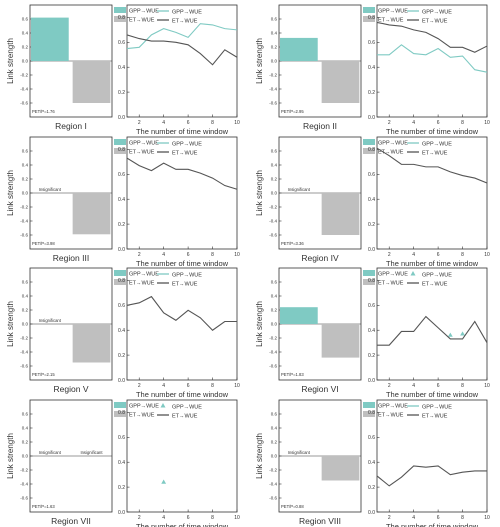 The height and width of the screenshot is (527, 500). I want to click on region-label: Region VI, so click(319, 389).